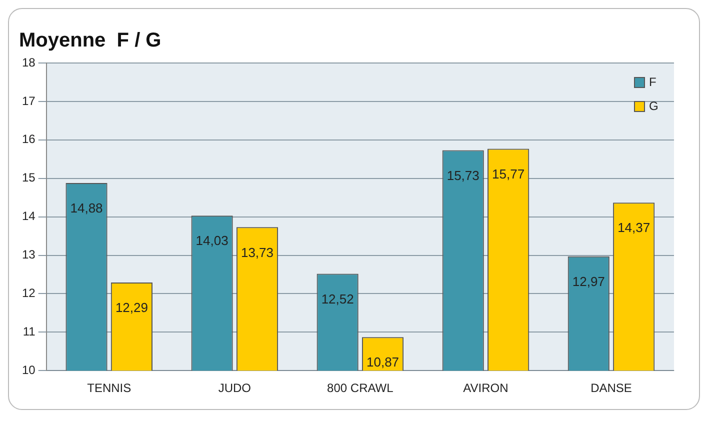 The width and height of the screenshot is (712, 425). What do you see at coordinates (90, 41) in the screenshot?
I see `chart-title: Moyenne F / G` at bounding box center [90, 41].